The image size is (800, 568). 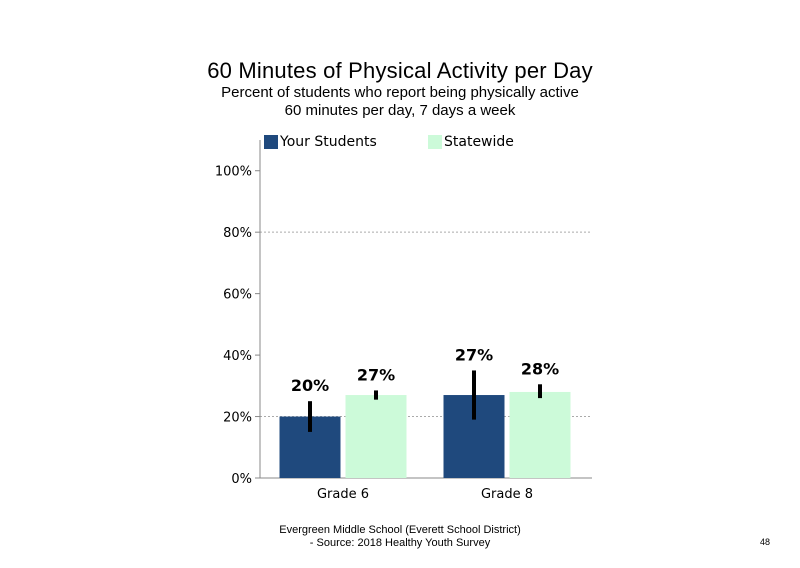 I want to click on legend-swatch-your-students, so click(x=271, y=142).